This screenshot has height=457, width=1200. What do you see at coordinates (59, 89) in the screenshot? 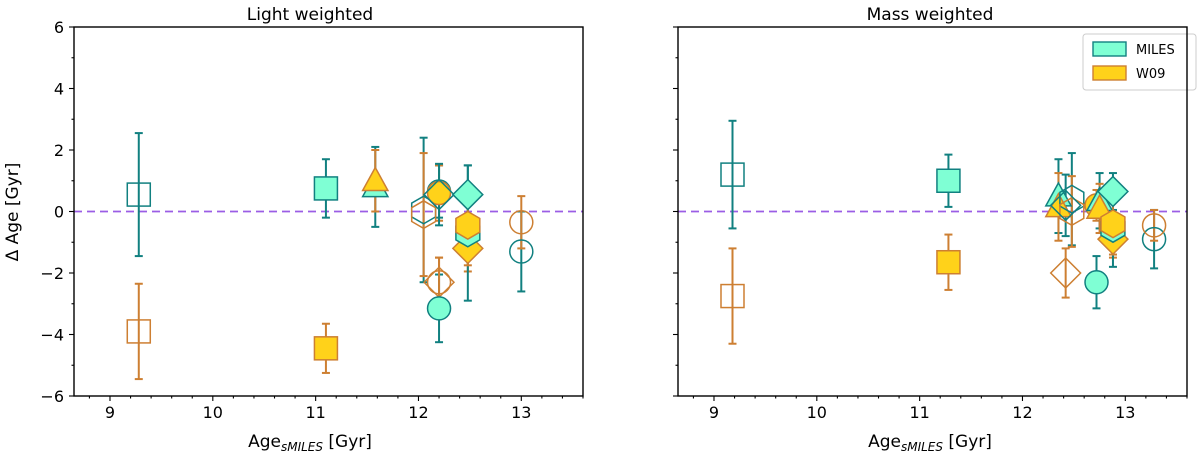
I see `y-tick-label: 4` at bounding box center [59, 89].